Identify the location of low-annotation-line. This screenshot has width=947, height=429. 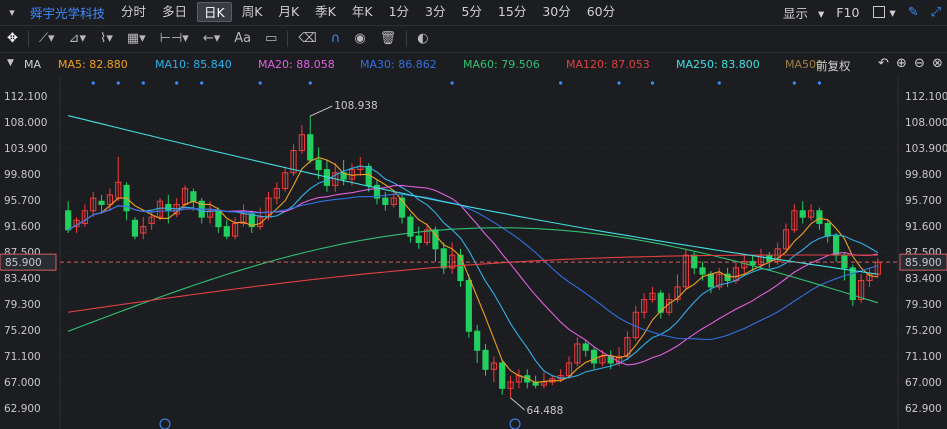
(517, 404).